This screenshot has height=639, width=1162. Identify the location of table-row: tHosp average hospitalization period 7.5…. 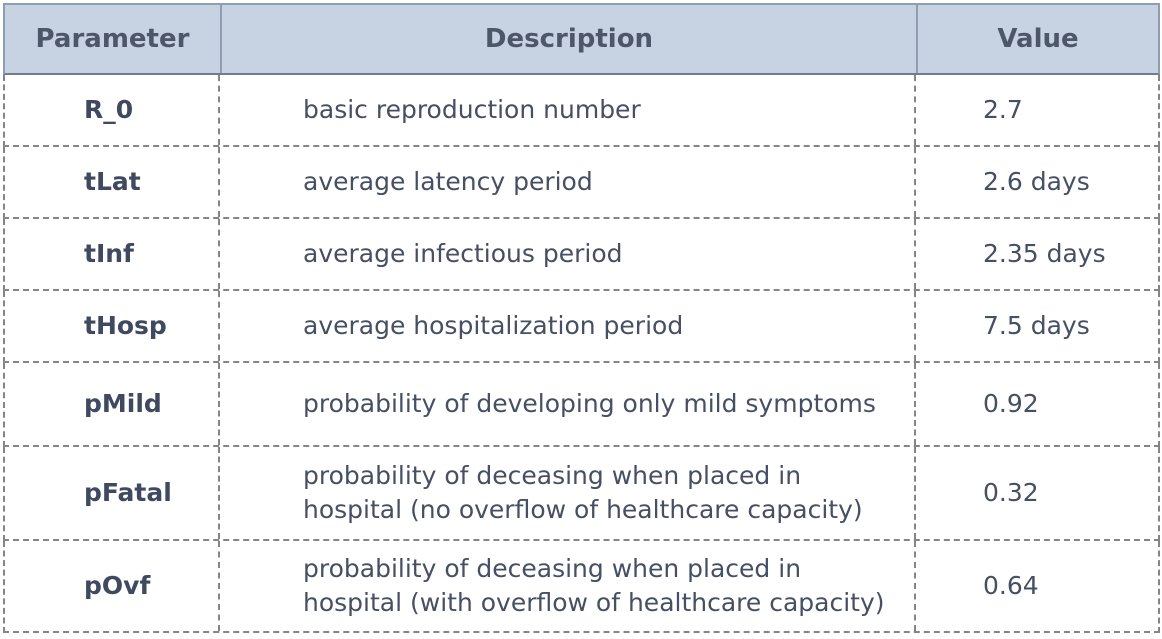
(581, 327).